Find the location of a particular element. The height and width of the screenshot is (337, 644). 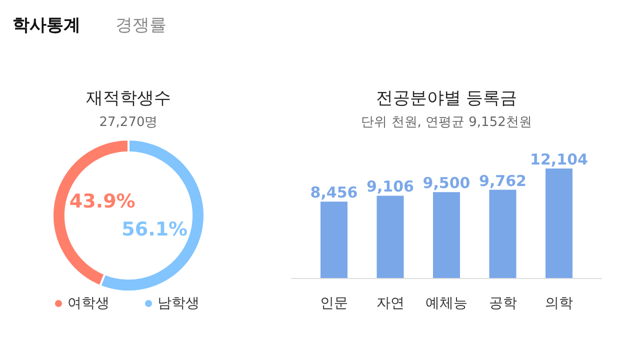

legend-label: 남학생 is located at coordinates (179, 304).